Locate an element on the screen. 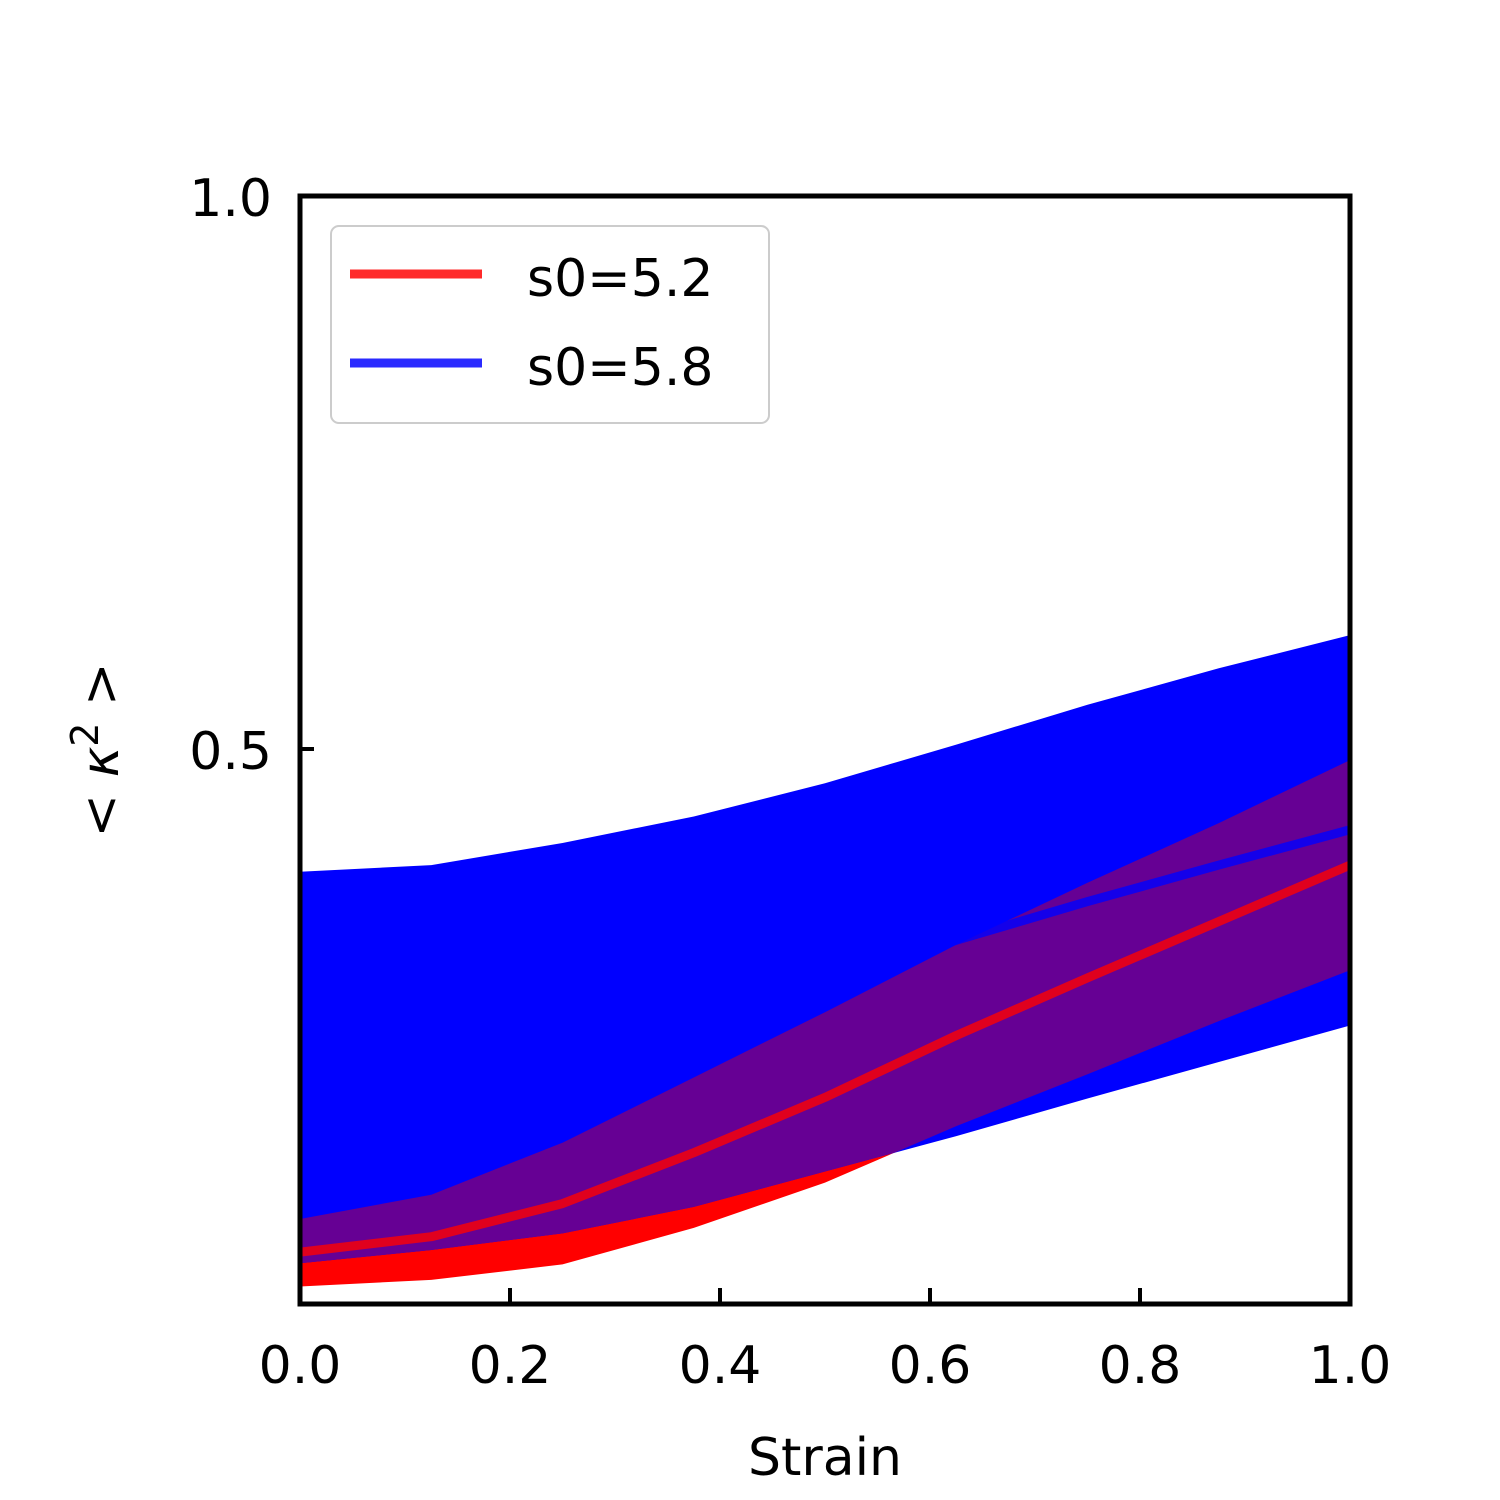 The height and width of the screenshot is (1500, 1500). legend-label-s0-5.8: s0=5.8 is located at coordinates (620, 368).